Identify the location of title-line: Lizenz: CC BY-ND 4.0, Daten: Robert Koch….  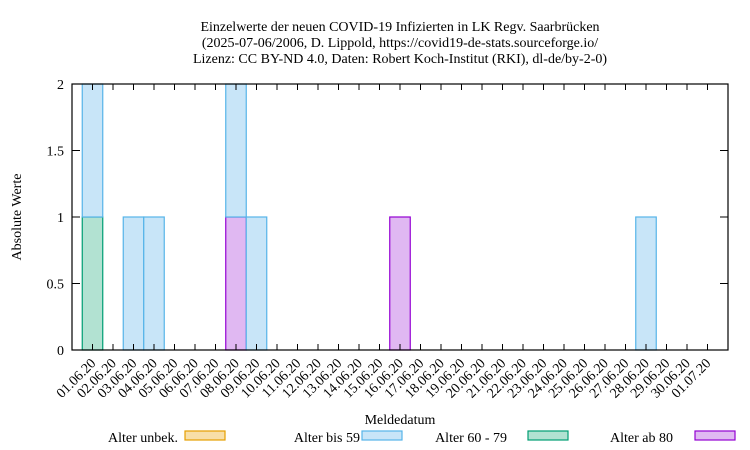
(400, 59).